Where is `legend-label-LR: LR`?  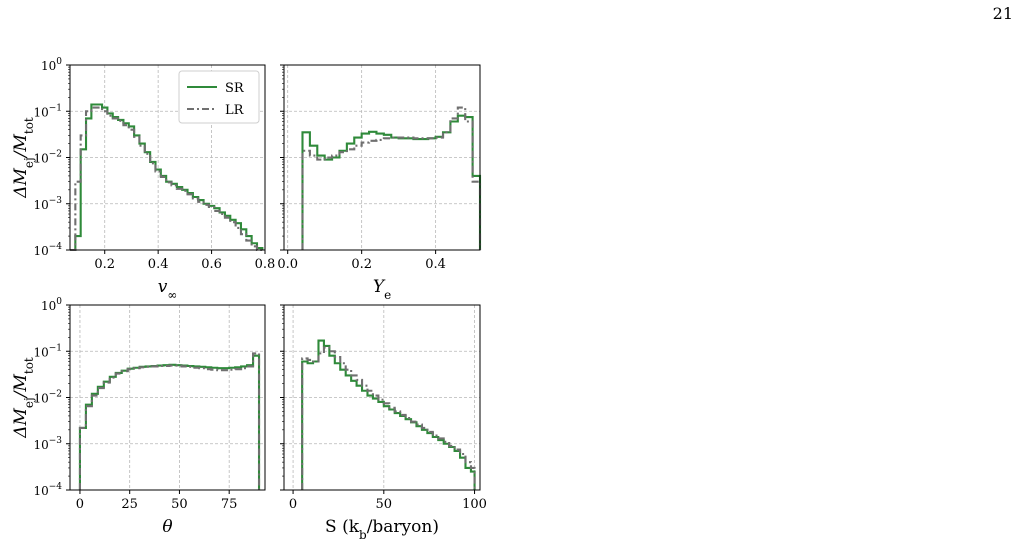
legend-label-LR: LR is located at coordinates (235, 110).